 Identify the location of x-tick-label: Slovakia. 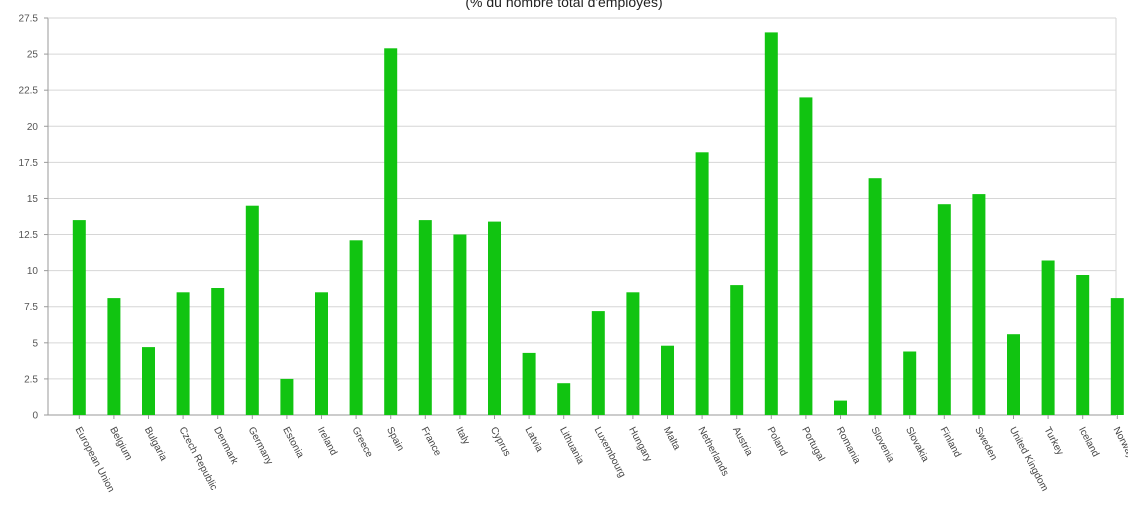
(917, 444).